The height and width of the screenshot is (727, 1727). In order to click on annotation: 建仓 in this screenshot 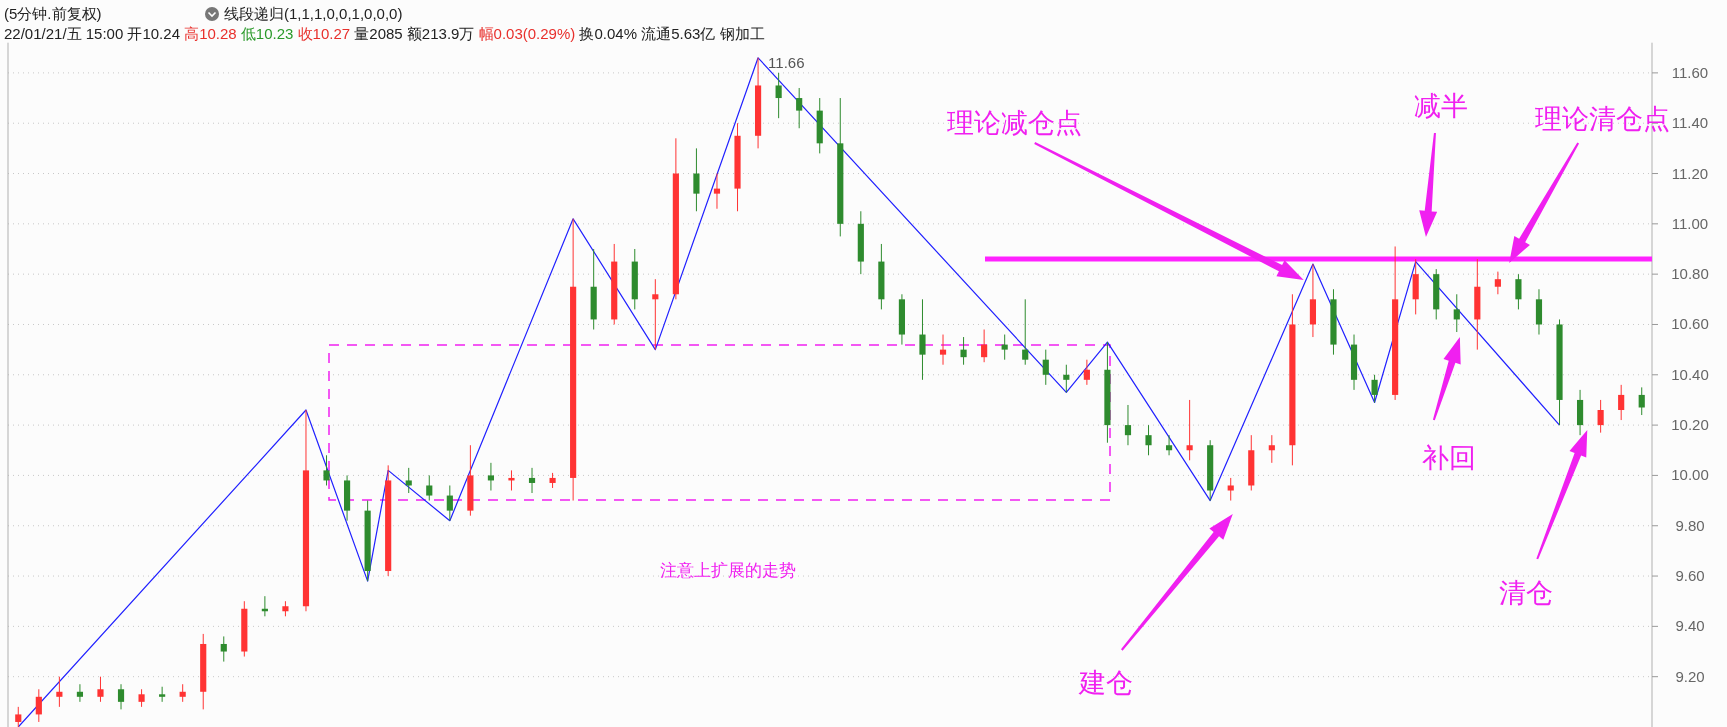, I will do `click(1105, 683)`.